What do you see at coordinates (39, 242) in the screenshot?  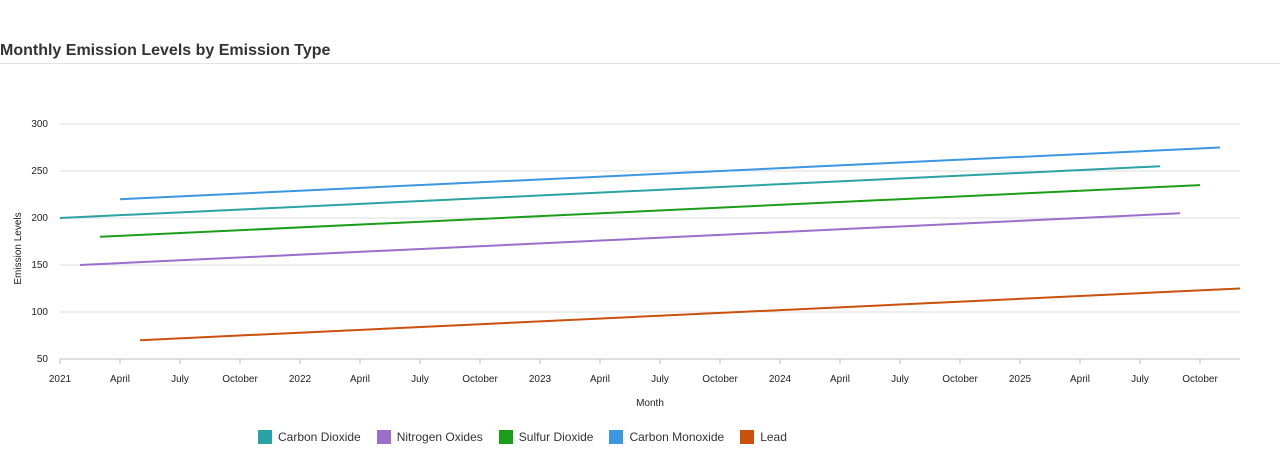 I see `y-axis-ticks: 50 100 150 200 250 300` at bounding box center [39, 242].